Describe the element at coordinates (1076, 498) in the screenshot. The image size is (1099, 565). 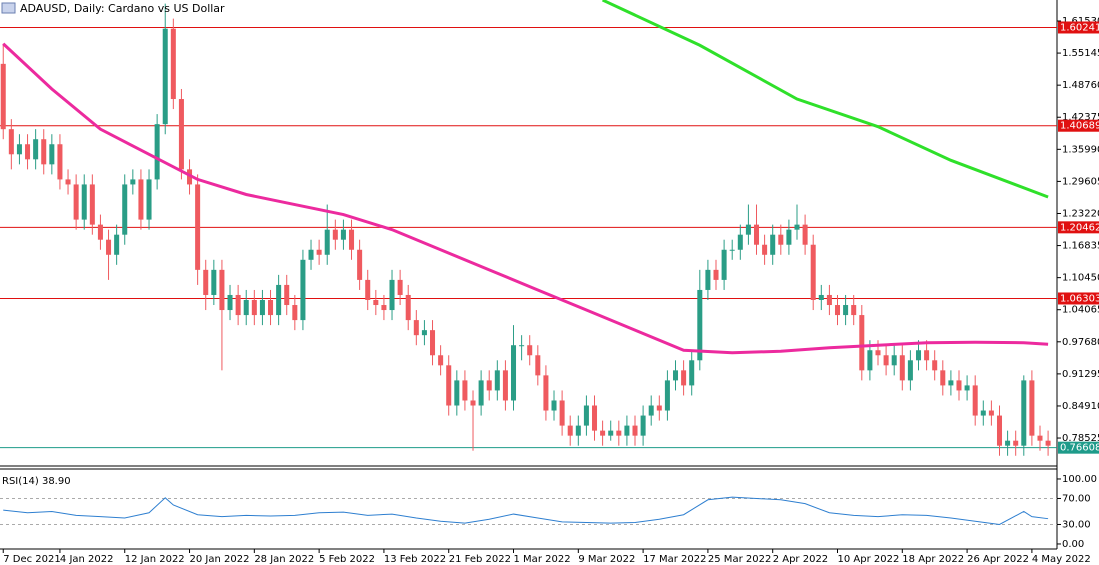
I see `y-tick-label: 70.00` at that location.